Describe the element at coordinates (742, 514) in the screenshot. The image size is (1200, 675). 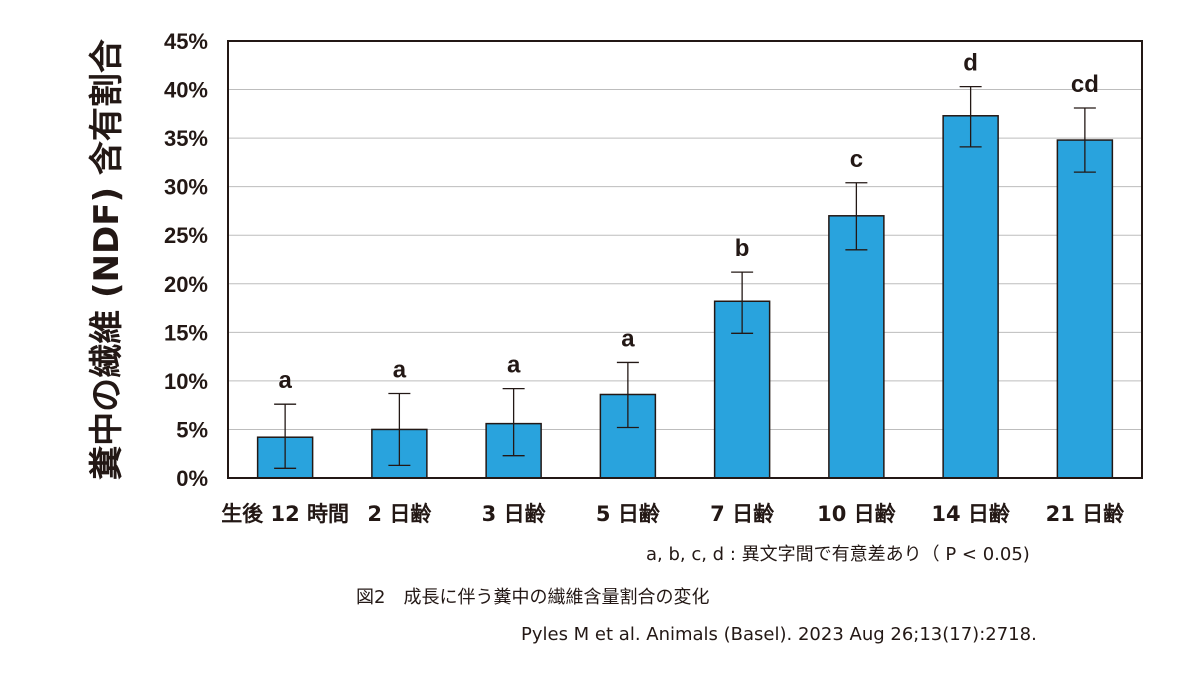
I see `x-tick-label: 7 日齢` at that location.